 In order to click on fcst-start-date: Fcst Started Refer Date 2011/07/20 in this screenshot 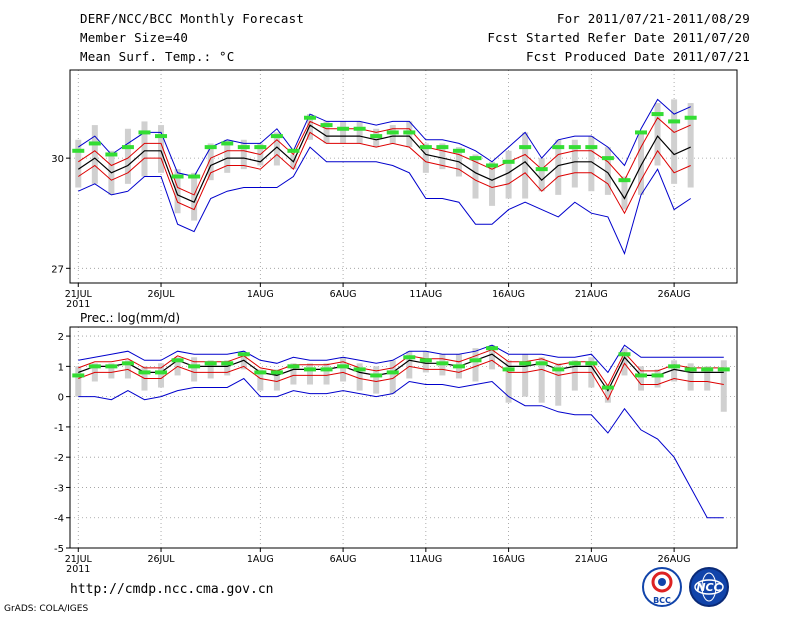, I will do `click(618, 37)`.